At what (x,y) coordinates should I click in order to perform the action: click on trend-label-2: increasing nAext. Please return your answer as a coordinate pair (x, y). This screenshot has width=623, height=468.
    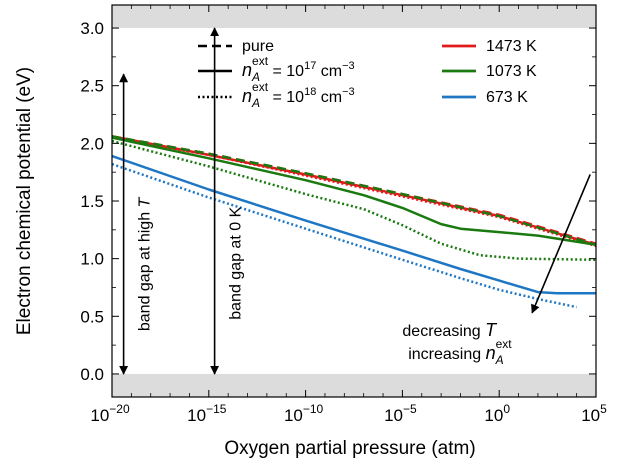
    Looking at the image, I should click on (460, 352).